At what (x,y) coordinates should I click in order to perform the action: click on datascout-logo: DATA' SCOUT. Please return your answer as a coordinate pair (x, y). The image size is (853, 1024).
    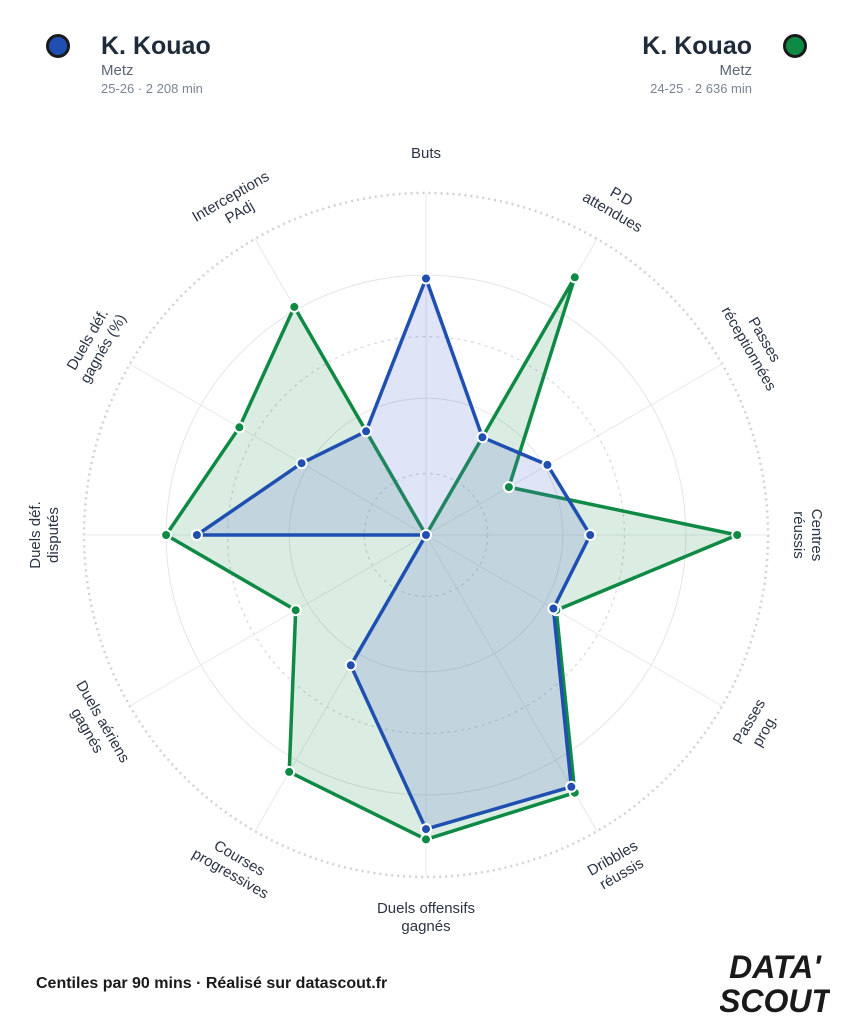
    Looking at the image, I should click on (775, 983).